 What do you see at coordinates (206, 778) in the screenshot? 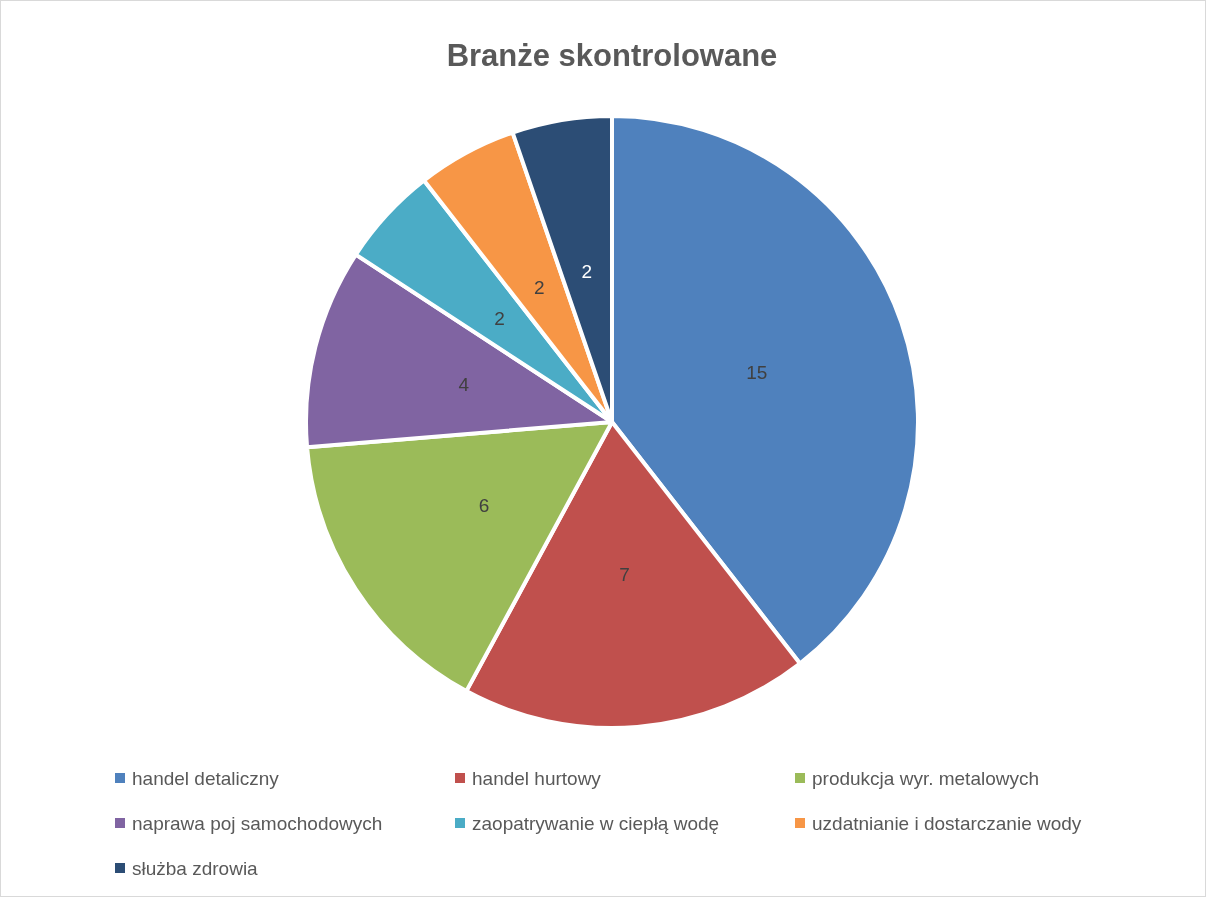
I see `legend-label: handel detaliczny` at bounding box center [206, 778].